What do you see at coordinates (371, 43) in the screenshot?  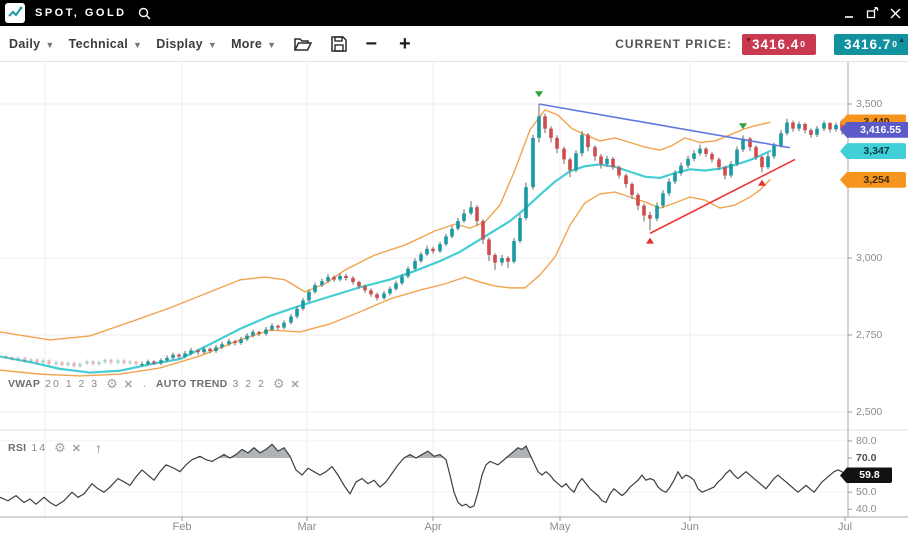 I see `zoom-out-button: −` at bounding box center [371, 43].